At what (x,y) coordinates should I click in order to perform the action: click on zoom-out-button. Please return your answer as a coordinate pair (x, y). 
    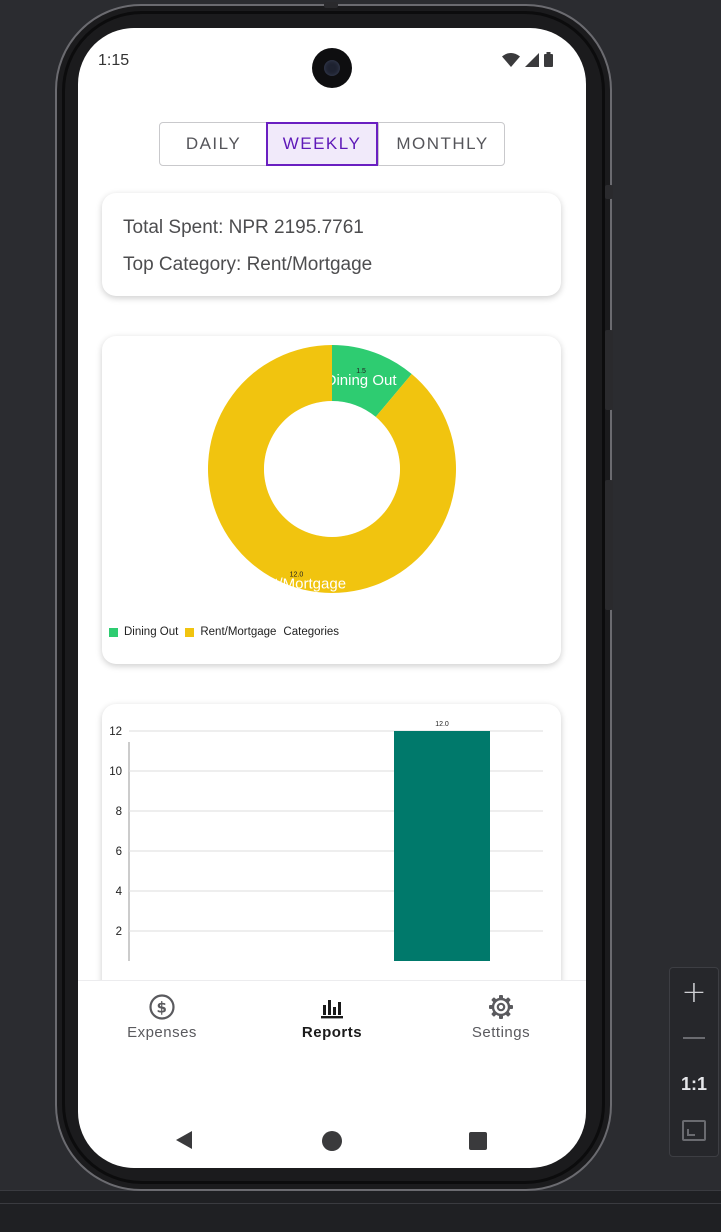
    Looking at the image, I should click on (694, 1038).